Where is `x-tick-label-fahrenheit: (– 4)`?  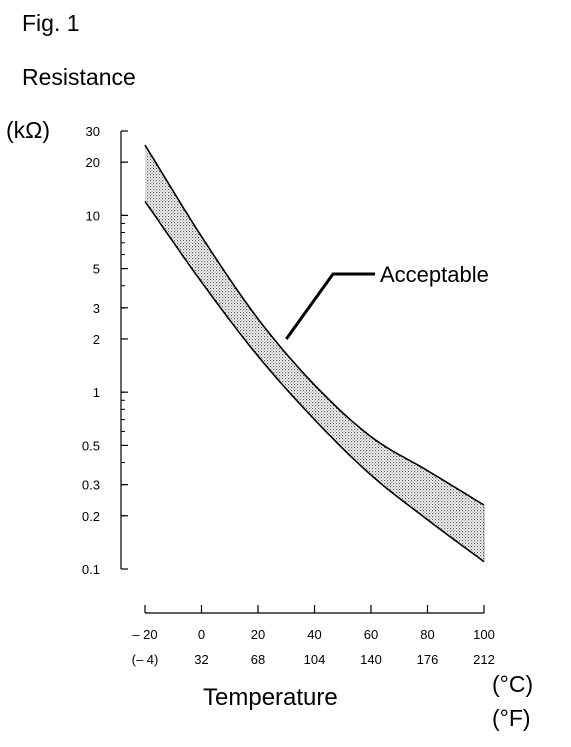
x-tick-label-fahrenheit: (– 4) is located at coordinates (145, 659).